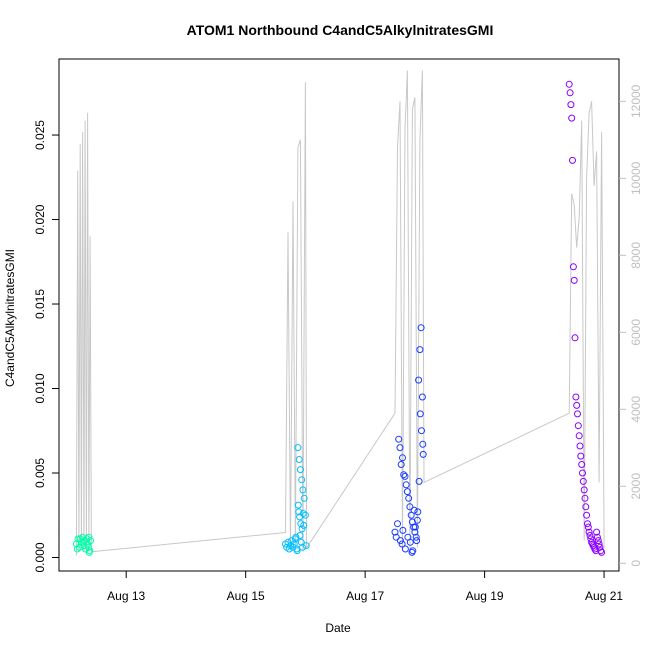  What do you see at coordinates (40, 135) in the screenshot?
I see `y-tick-label: 0.025` at bounding box center [40, 135].